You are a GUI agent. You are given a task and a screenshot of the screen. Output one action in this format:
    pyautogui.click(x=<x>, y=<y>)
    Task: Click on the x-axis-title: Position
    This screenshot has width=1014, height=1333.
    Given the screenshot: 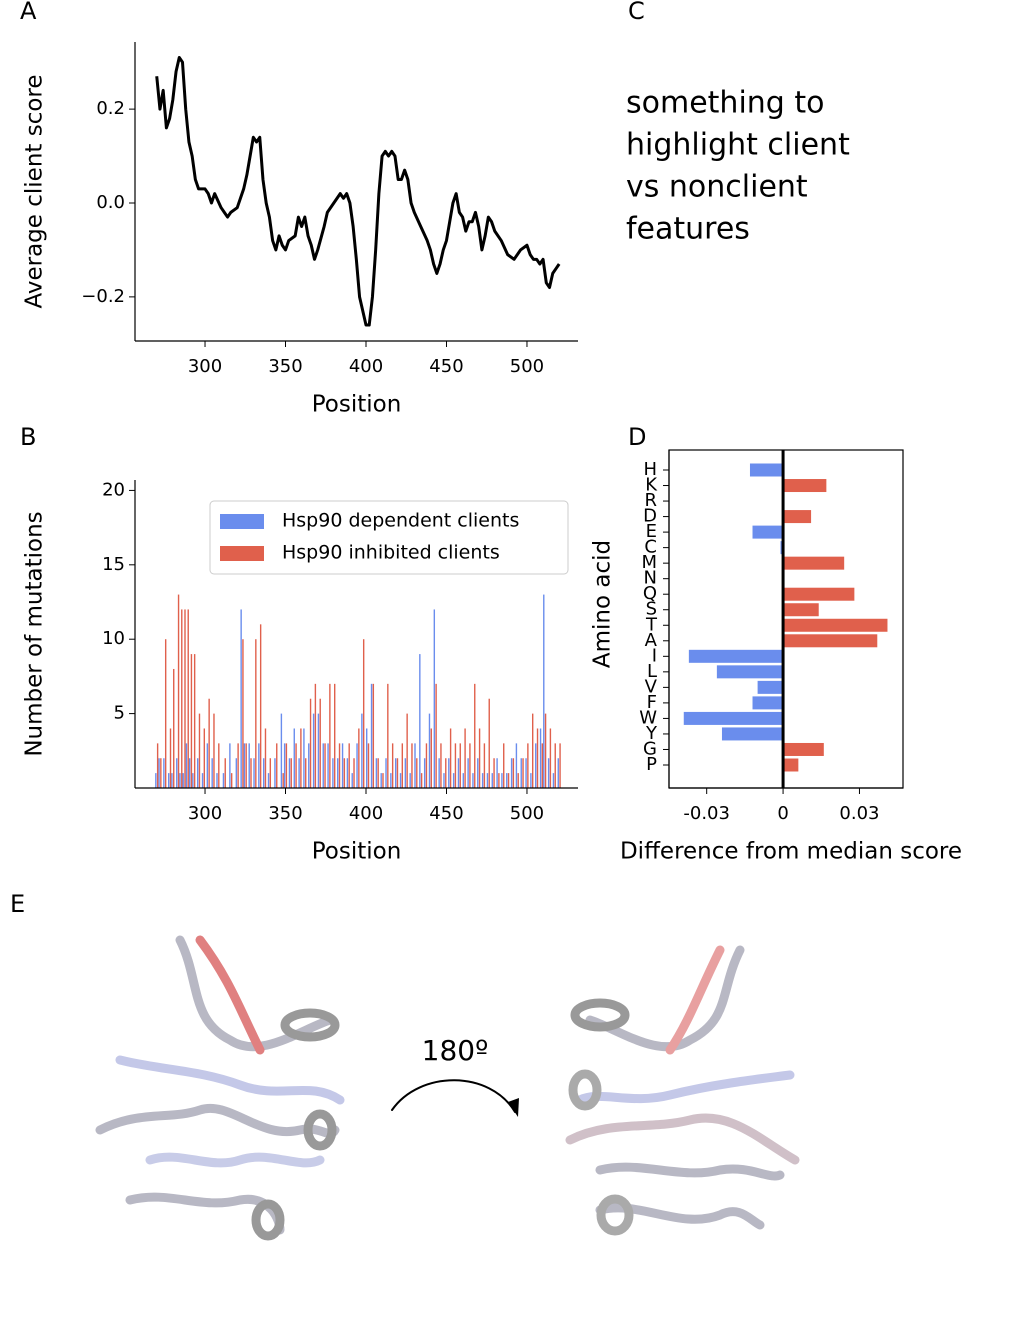 What is the action you would take?
    pyautogui.click(x=357, y=852)
    